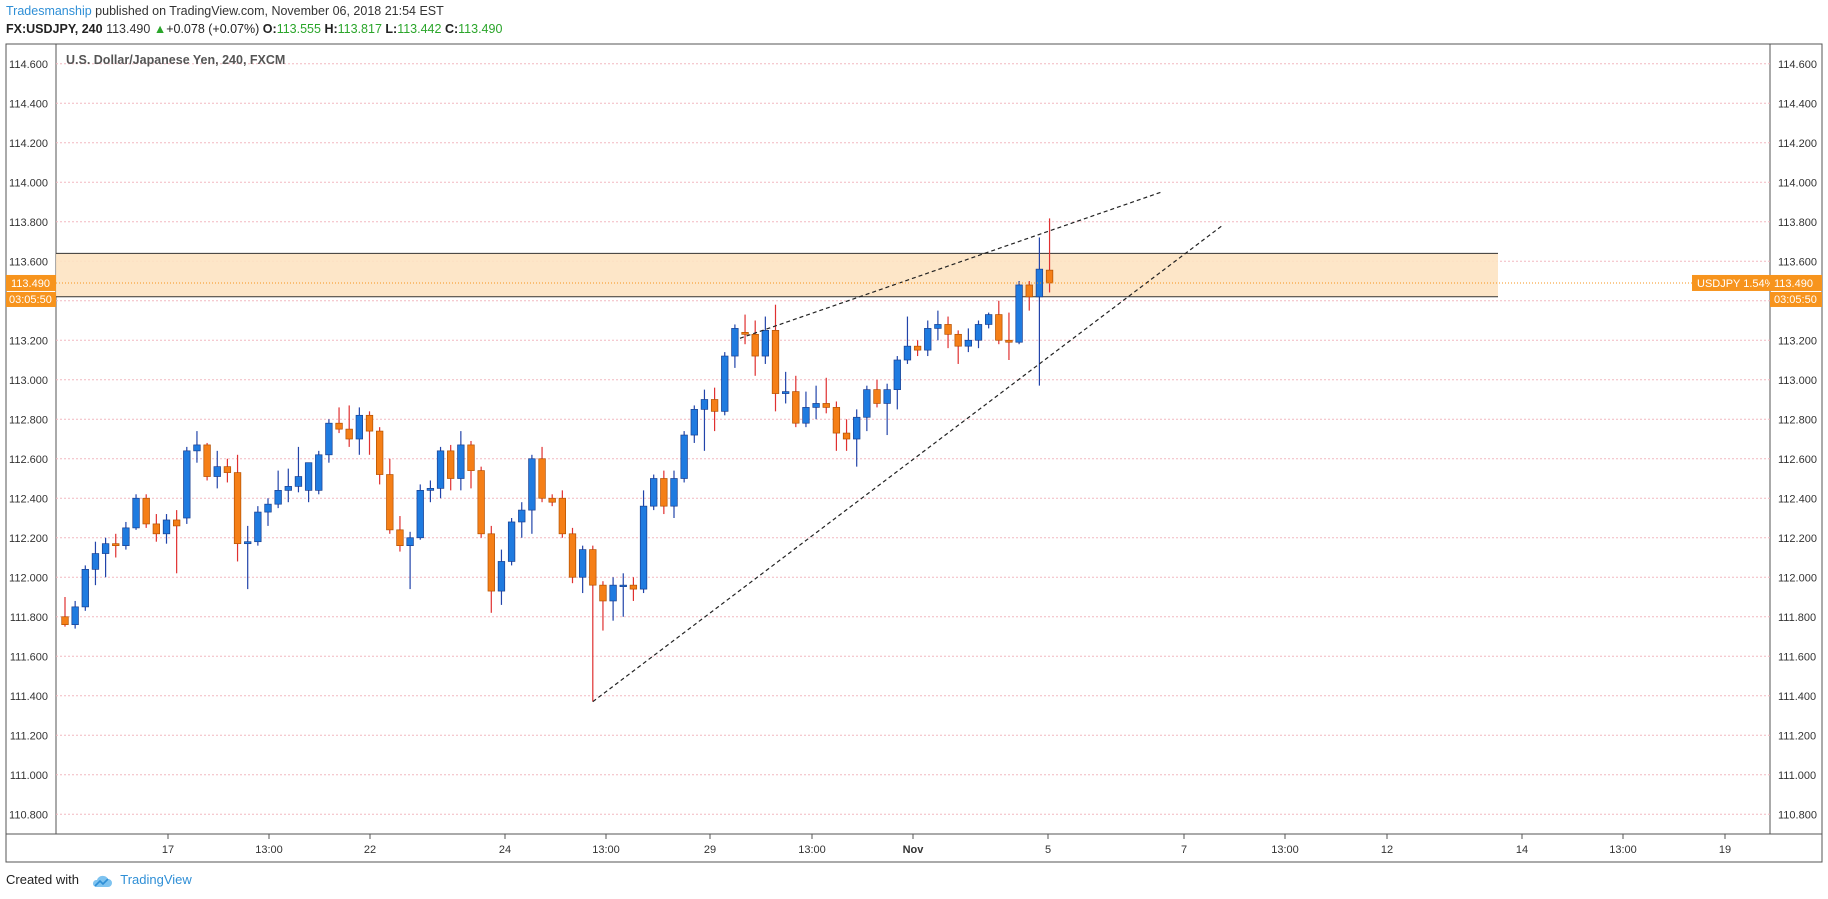  I want to click on price-tick-left: 113.200, so click(28, 341).